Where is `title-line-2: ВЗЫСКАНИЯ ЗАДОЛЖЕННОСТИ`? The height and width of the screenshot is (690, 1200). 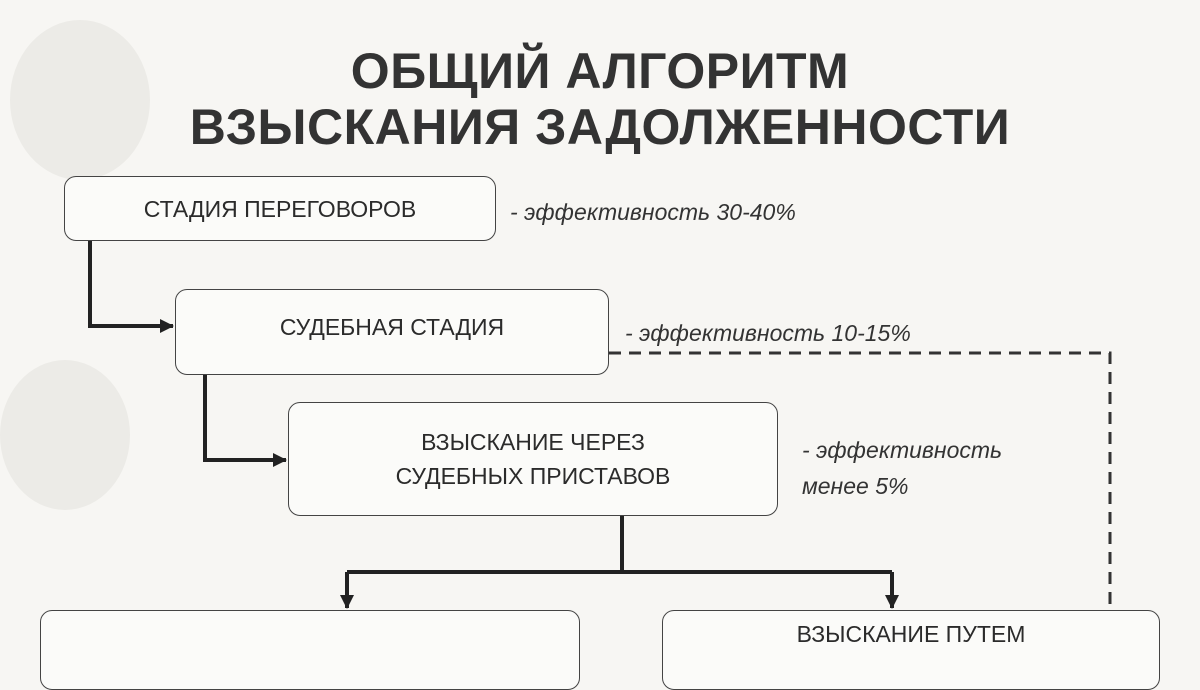 title-line-2: ВЗЫСКАНИЯ ЗАДОЛЖЕННОСТИ is located at coordinates (600, 127).